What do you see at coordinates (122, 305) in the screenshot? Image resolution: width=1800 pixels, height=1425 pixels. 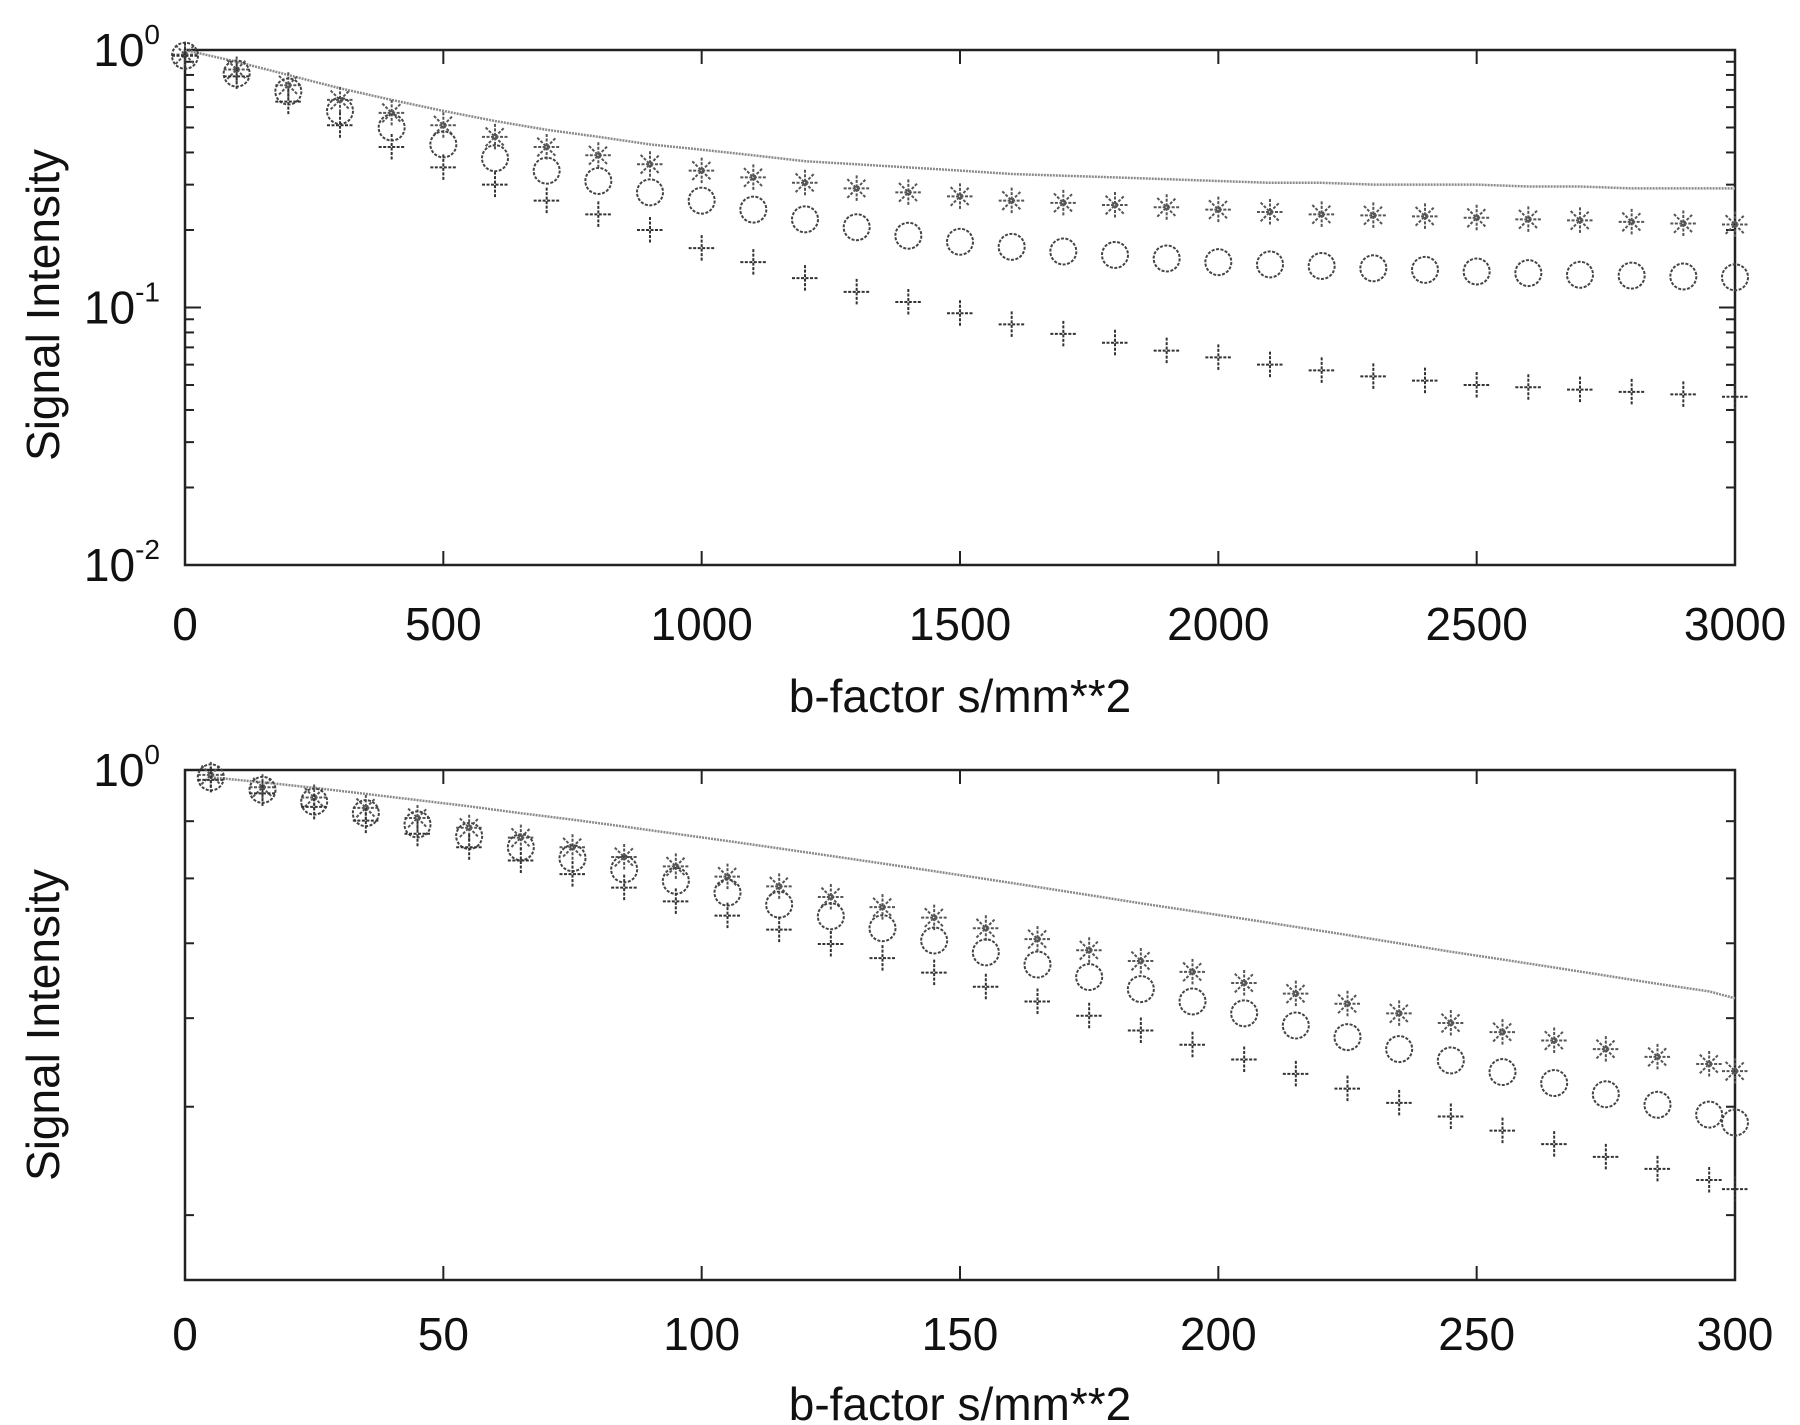 I see `y-tick-label: 10⁻¹` at bounding box center [122, 305].